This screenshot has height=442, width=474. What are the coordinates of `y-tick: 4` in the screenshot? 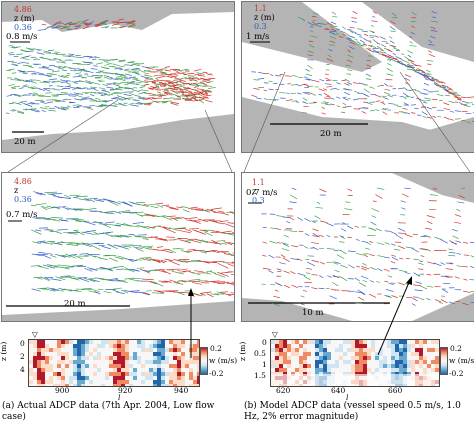 It's located at (22, 369).